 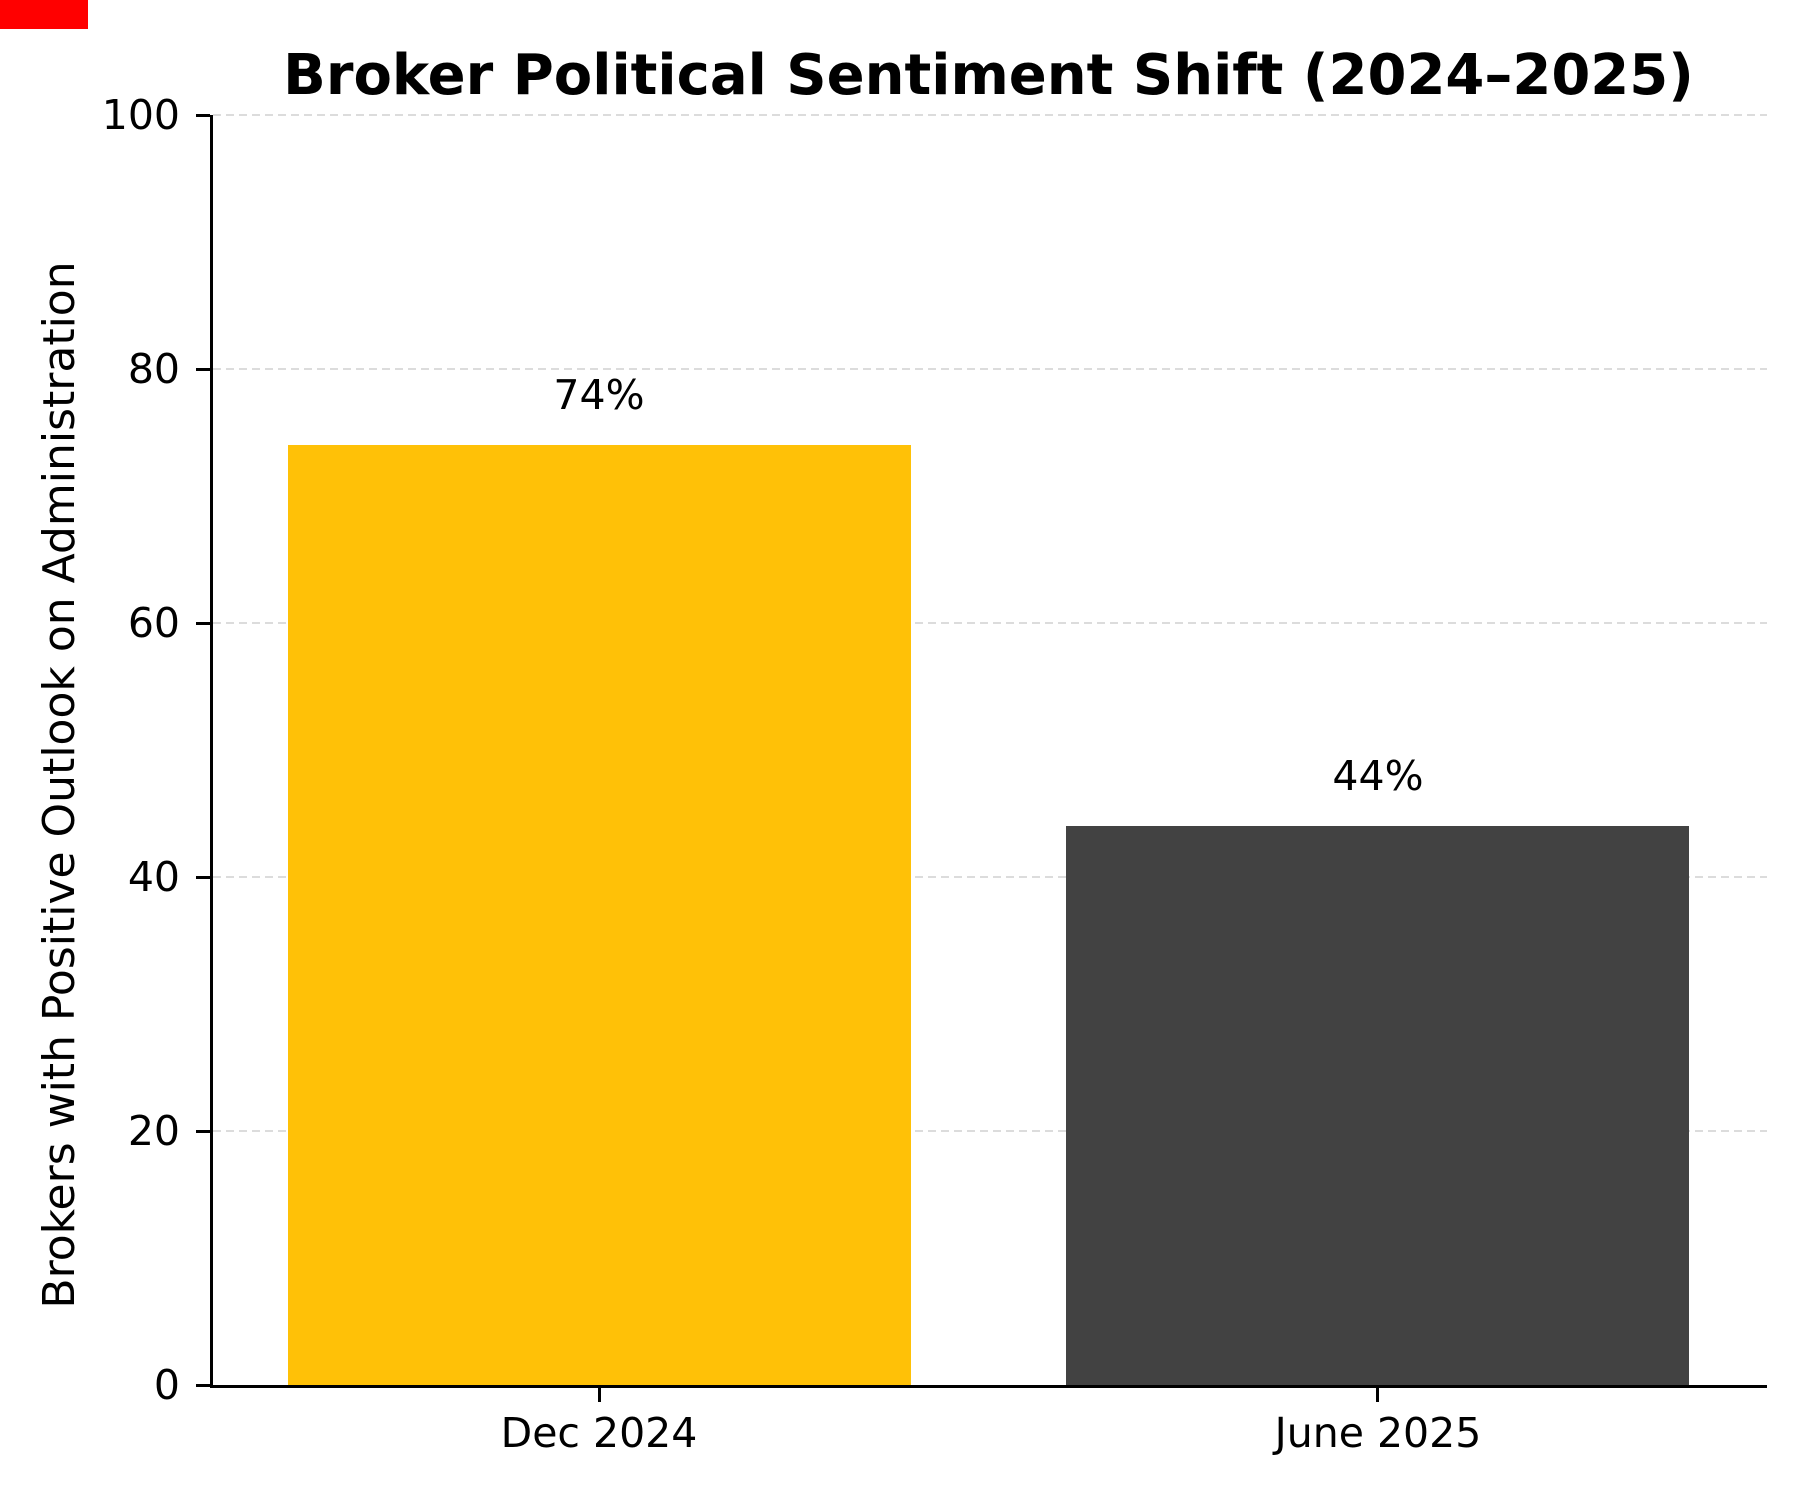 I want to click on y-tick-label: 80, so click(x=153, y=369).